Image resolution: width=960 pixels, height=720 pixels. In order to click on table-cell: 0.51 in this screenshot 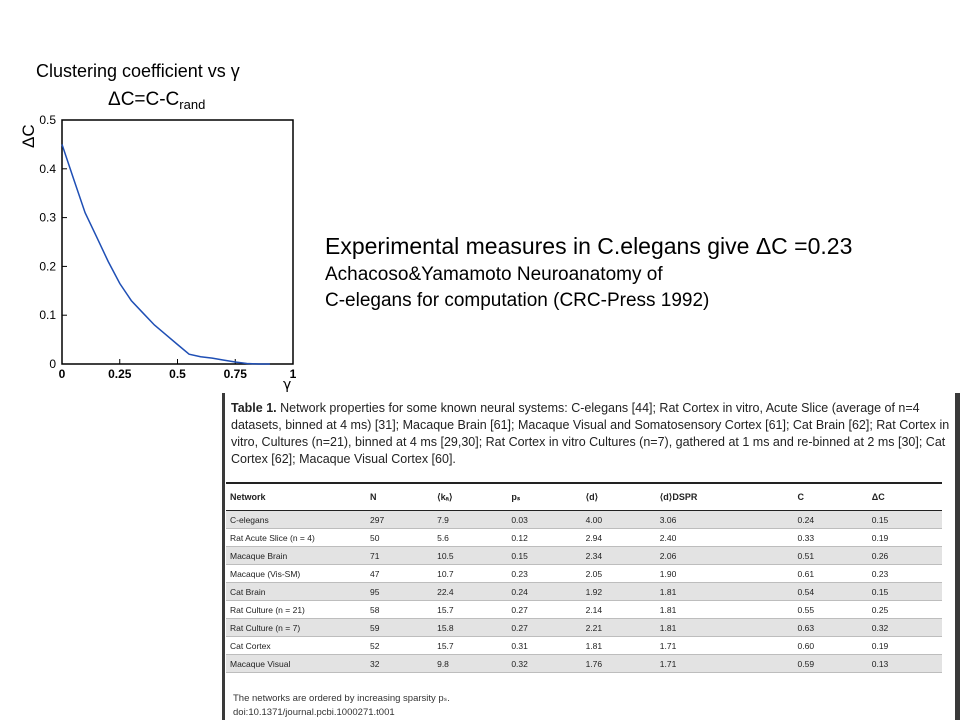, I will do `click(830, 555)`.